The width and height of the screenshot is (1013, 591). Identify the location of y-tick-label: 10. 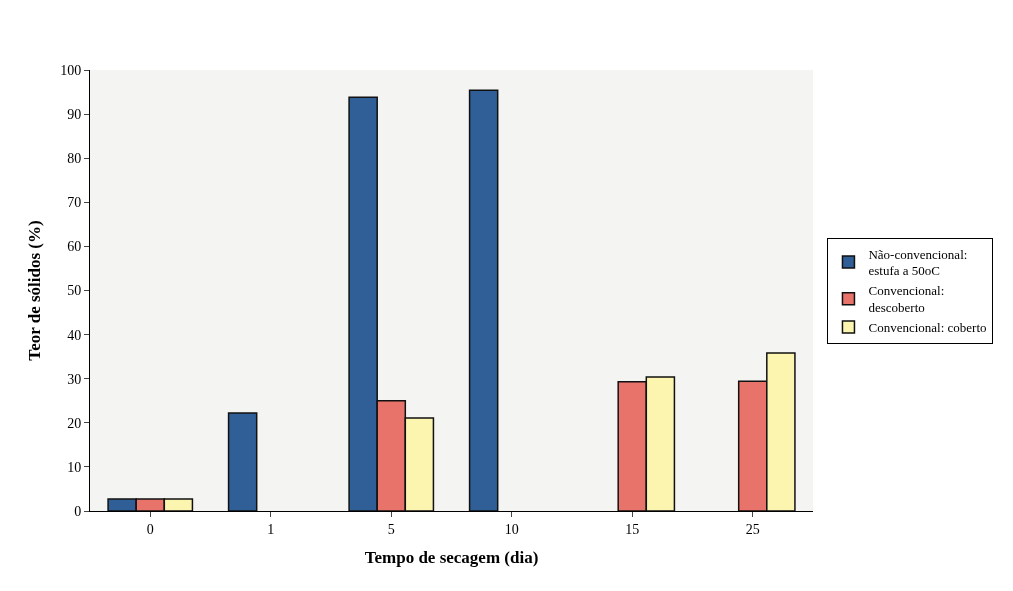
(74, 467).